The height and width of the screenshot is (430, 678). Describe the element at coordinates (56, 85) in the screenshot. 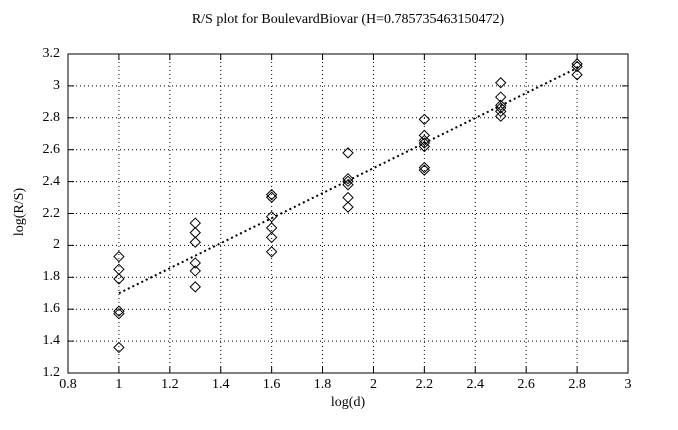

I see `y-tick-label: 3` at that location.